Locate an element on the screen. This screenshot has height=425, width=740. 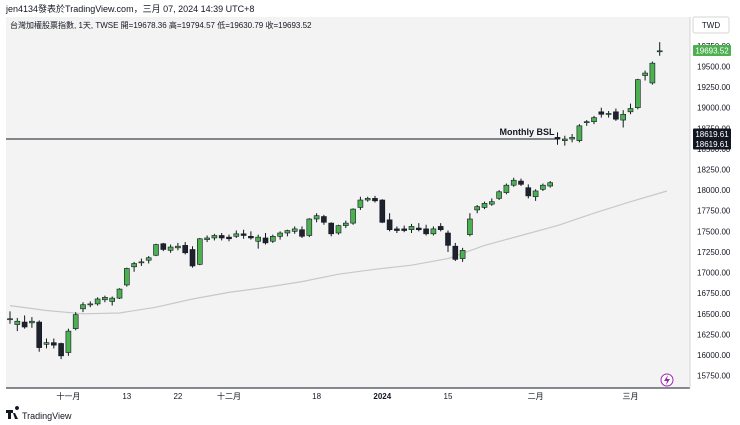
monthly-bsl-label: Monthly BSL is located at coordinates (527, 132).